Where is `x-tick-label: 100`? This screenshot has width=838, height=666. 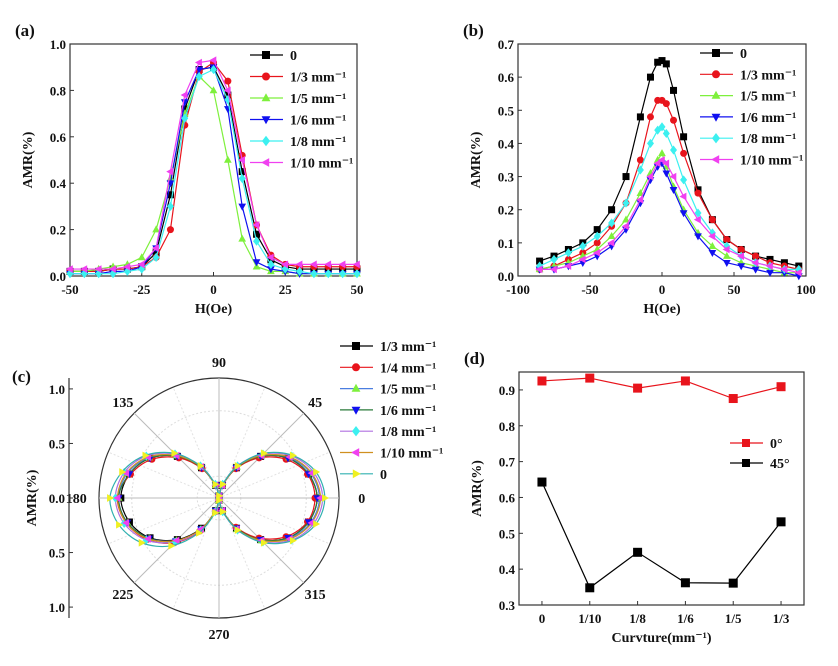
x-tick-label: 100 is located at coordinates (806, 289).